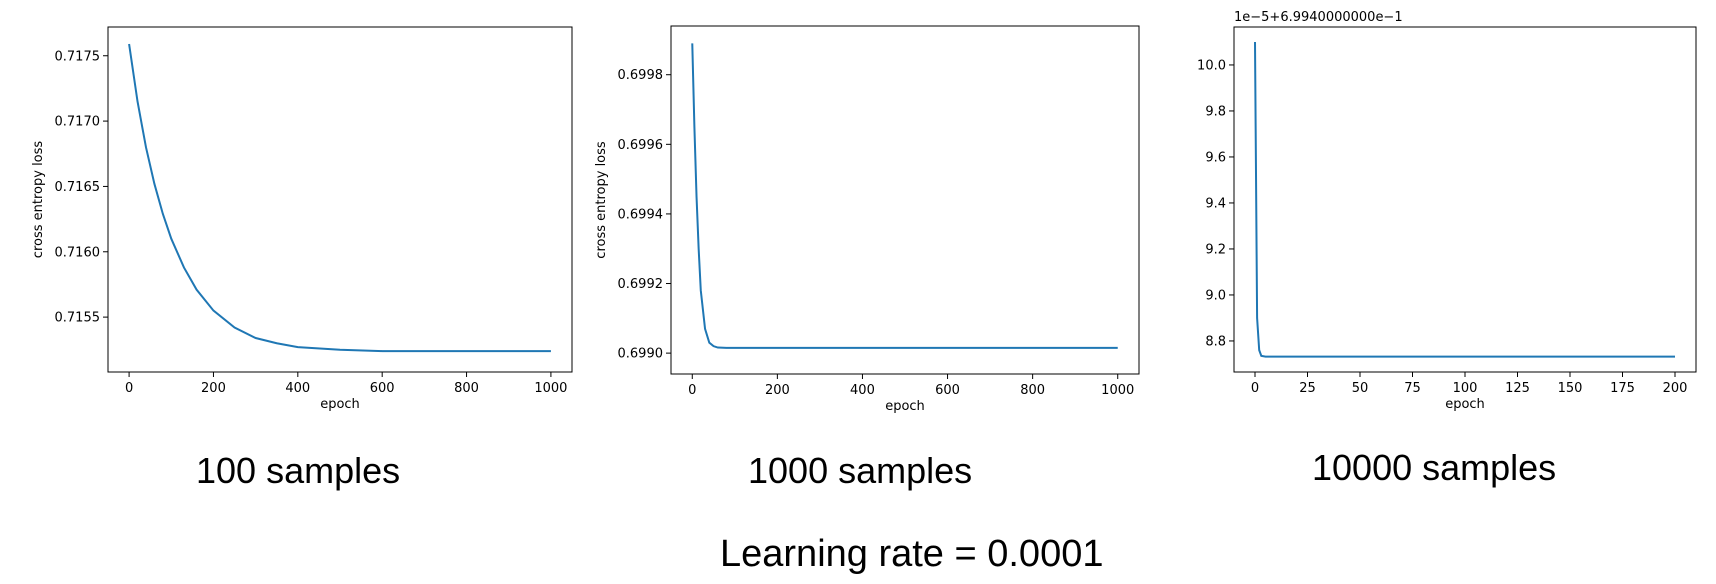  What do you see at coordinates (1318, 17) in the screenshot?
I see `axis-offset-text-2: 1e−5+6.9940000000e−1` at bounding box center [1318, 17].